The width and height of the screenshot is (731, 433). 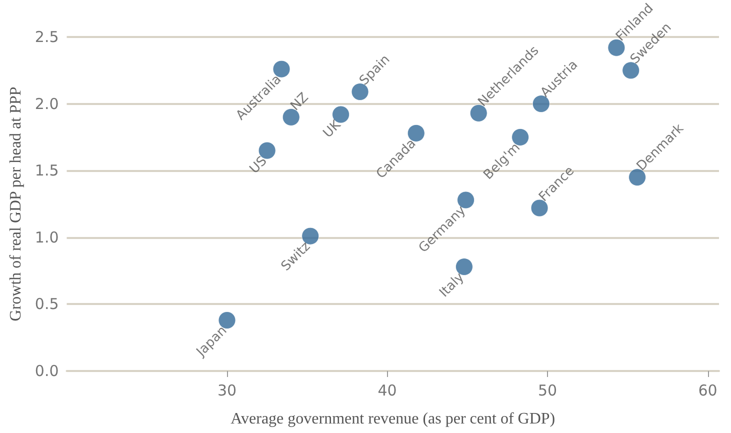 I want to click on annotation: NZ, so click(x=300, y=102).